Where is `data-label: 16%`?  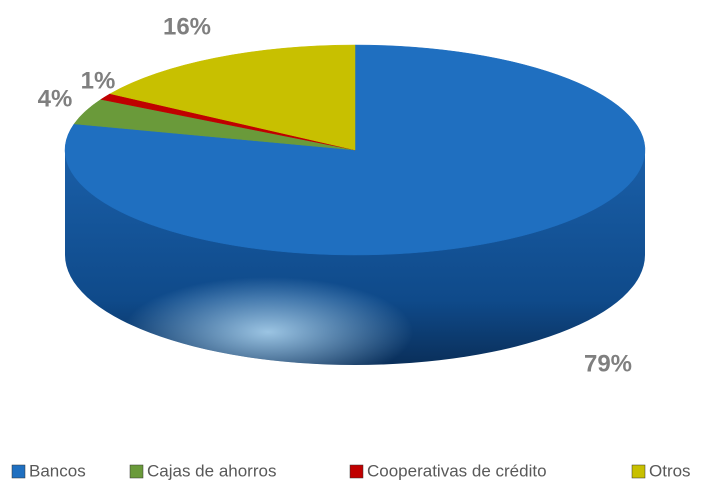 data-label: 16% is located at coordinates (187, 26).